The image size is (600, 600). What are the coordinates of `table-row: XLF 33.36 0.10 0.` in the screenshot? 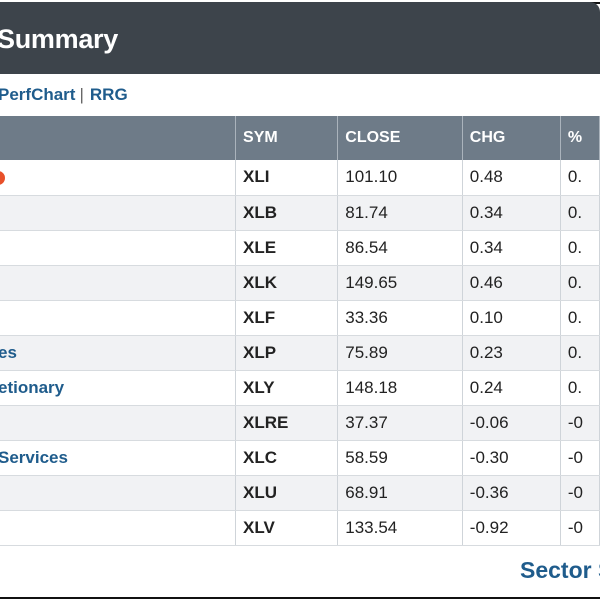 It's located at (300, 318).